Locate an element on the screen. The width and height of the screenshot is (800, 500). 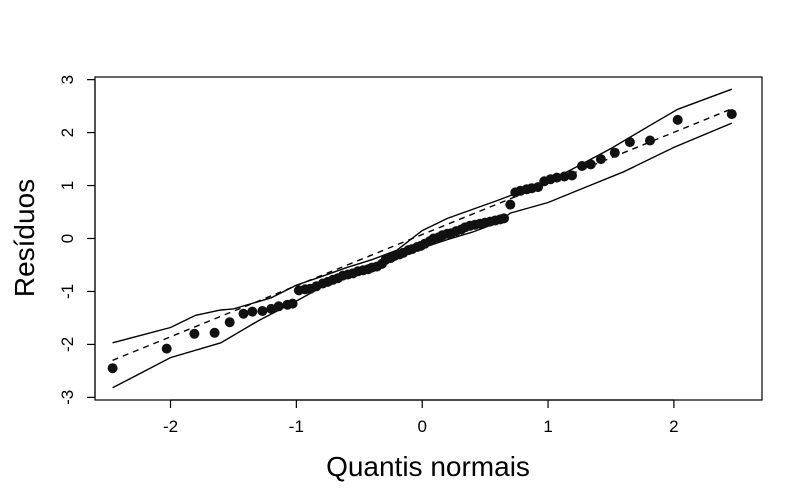
y-tick-label: -1 is located at coordinates (67, 291).